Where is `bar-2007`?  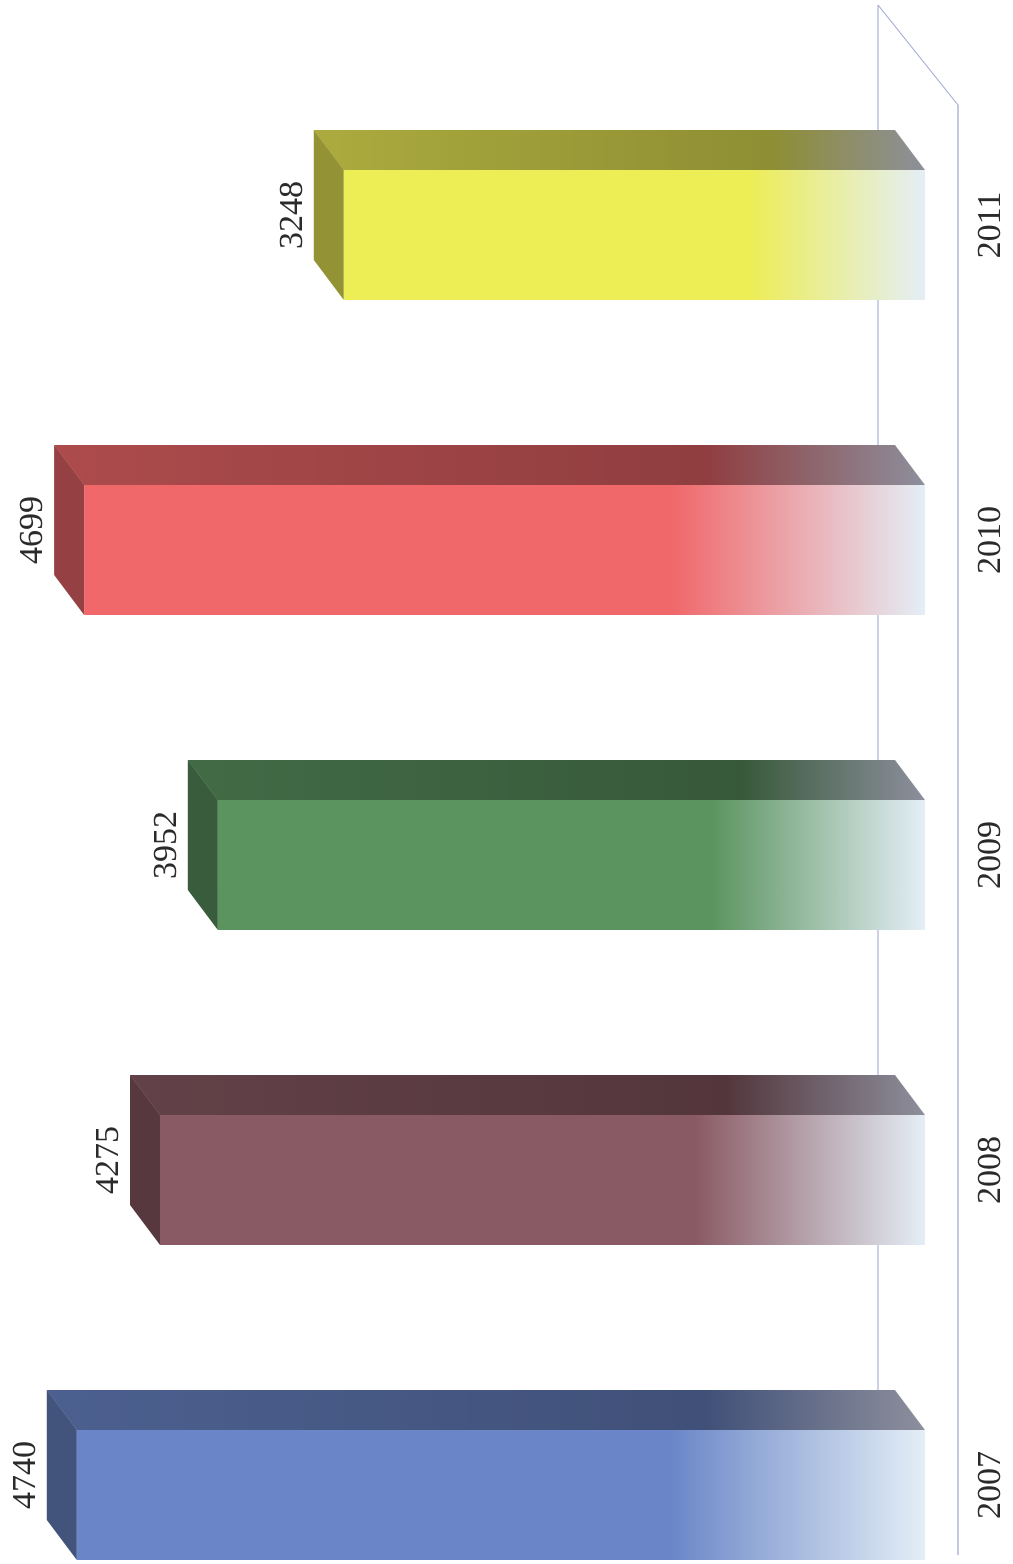
bar-2007 is located at coordinates (485, 1475).